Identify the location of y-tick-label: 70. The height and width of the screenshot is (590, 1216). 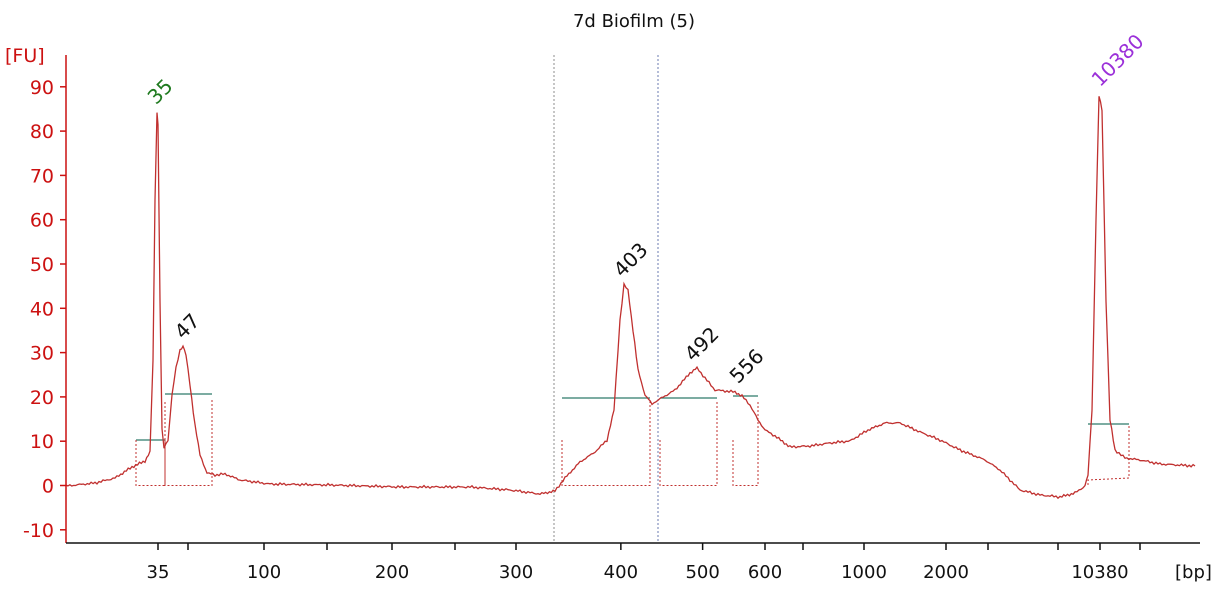
(42, 176).